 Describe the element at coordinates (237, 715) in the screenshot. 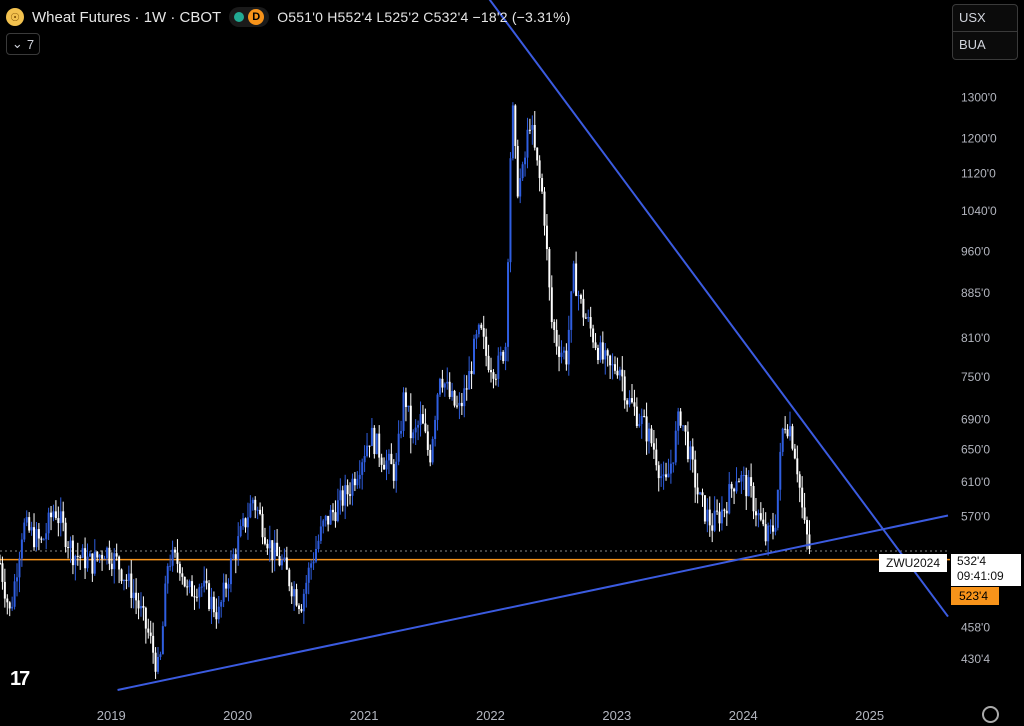

I see `x-tick-label: 2020` at that location.